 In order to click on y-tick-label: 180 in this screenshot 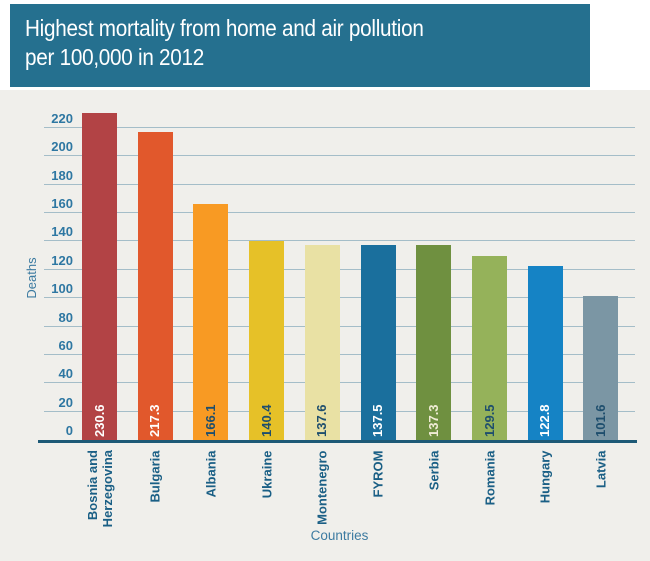, I will do `click(62, 175)`.